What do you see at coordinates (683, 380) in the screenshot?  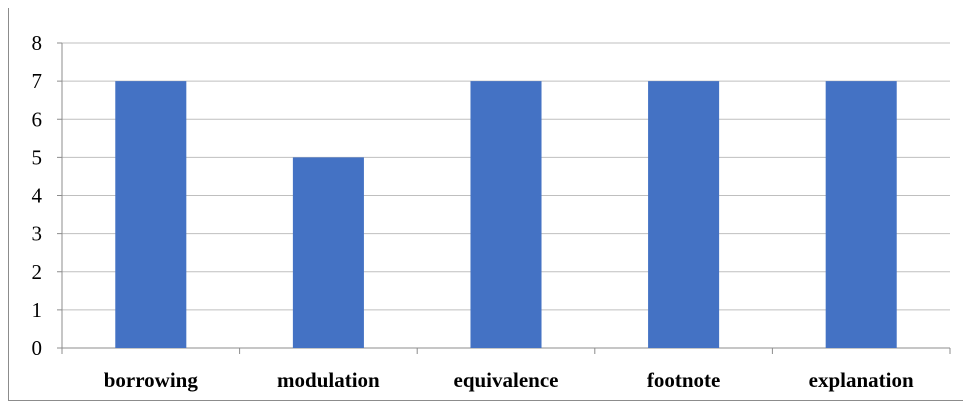 I see `x-tick-label-footnote: footnote` at bounding box center [683, 380].